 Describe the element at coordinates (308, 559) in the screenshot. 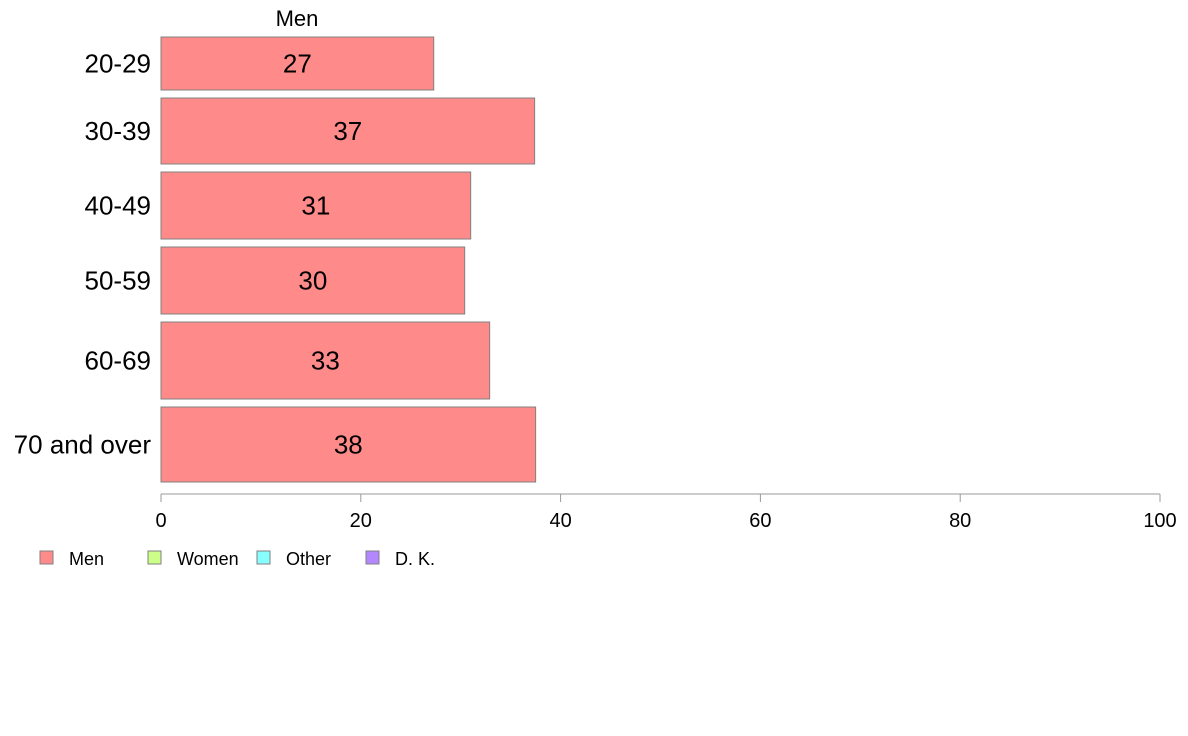

I see `legend-label: Other` at that location.